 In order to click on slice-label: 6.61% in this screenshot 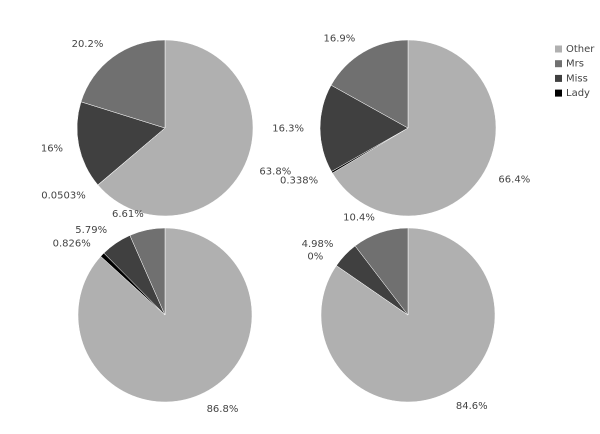, I will do `click(128, 214)`.